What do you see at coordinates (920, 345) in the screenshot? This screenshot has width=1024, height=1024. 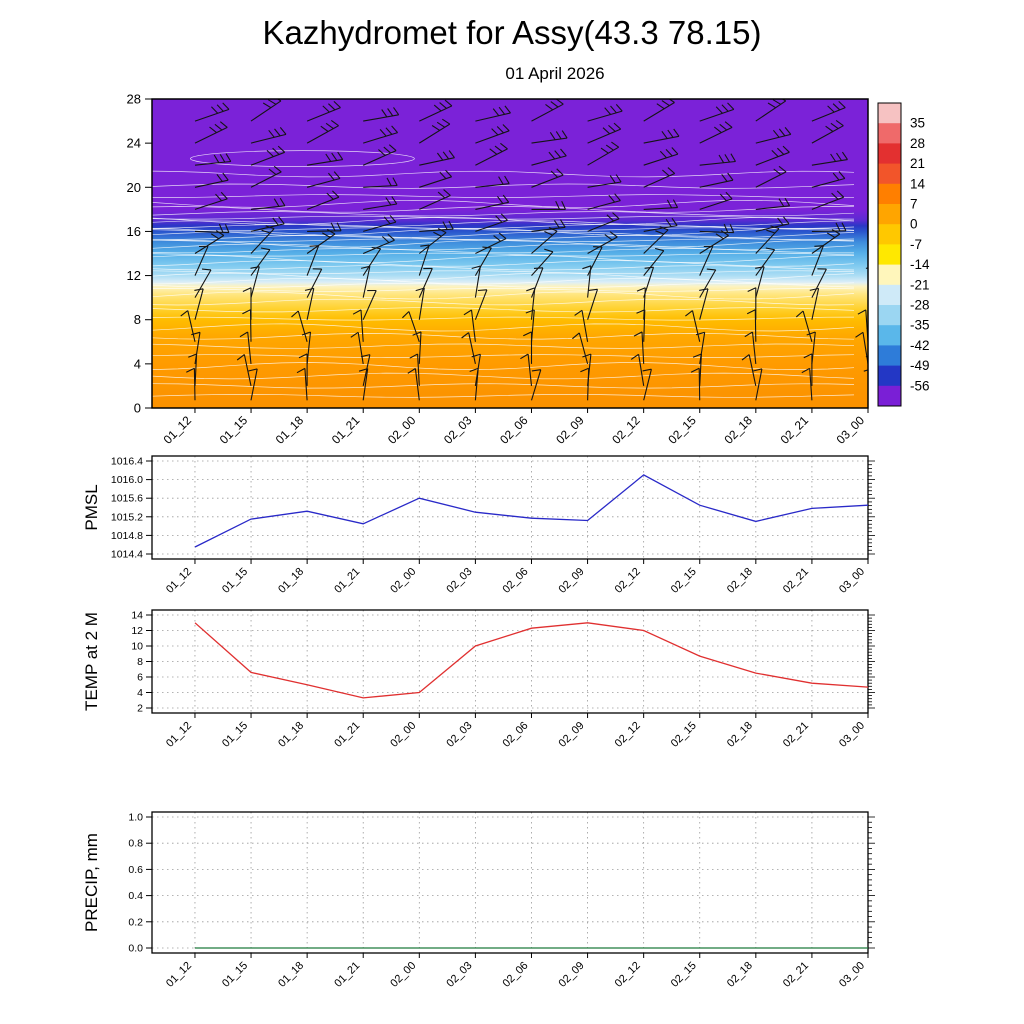 I see `colorbar-tick-label: -42` at bounding box center [920, 345].